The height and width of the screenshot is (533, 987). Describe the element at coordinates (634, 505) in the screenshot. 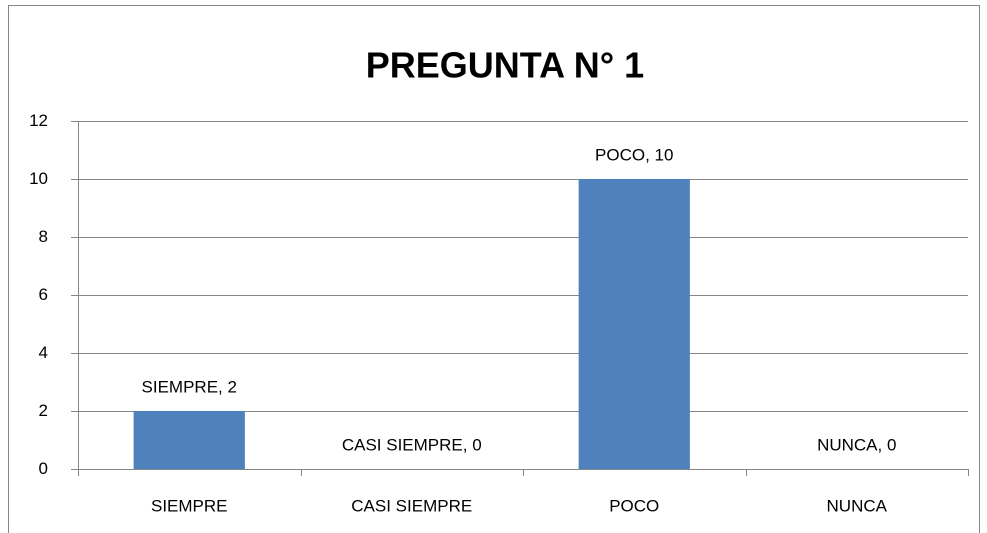

I see `x-tick-label: POCO` at that location.